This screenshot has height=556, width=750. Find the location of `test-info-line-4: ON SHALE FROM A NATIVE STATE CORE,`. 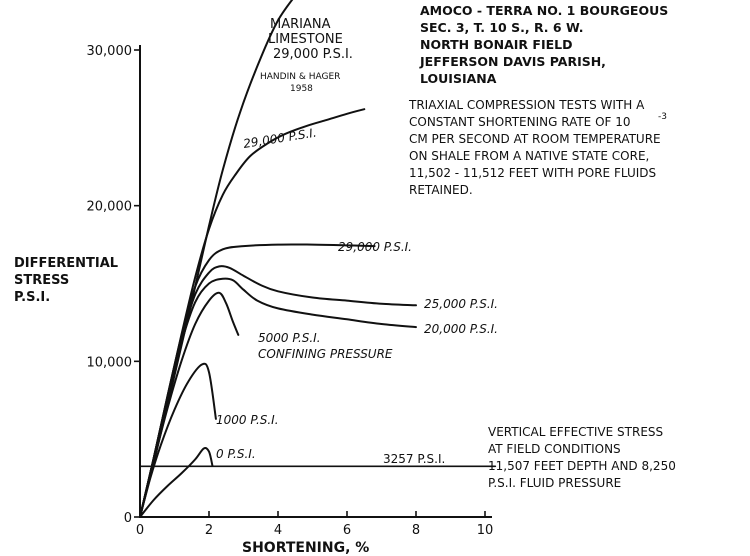

test-info-line-4: ON SHALE FROM A NATIVE STATE CORE, is located at coordinates (529, 156).